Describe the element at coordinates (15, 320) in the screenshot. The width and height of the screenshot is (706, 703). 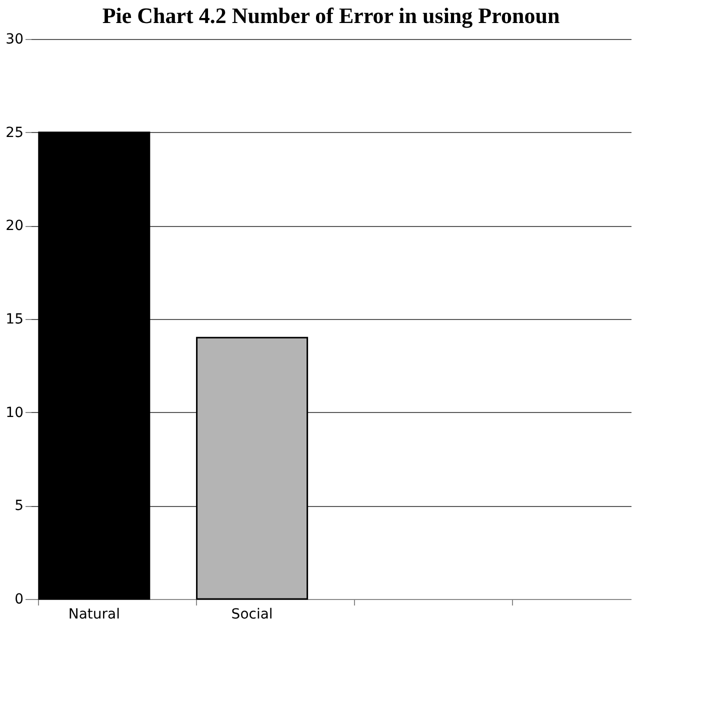
I see `y-tick-label: 15` at that location.